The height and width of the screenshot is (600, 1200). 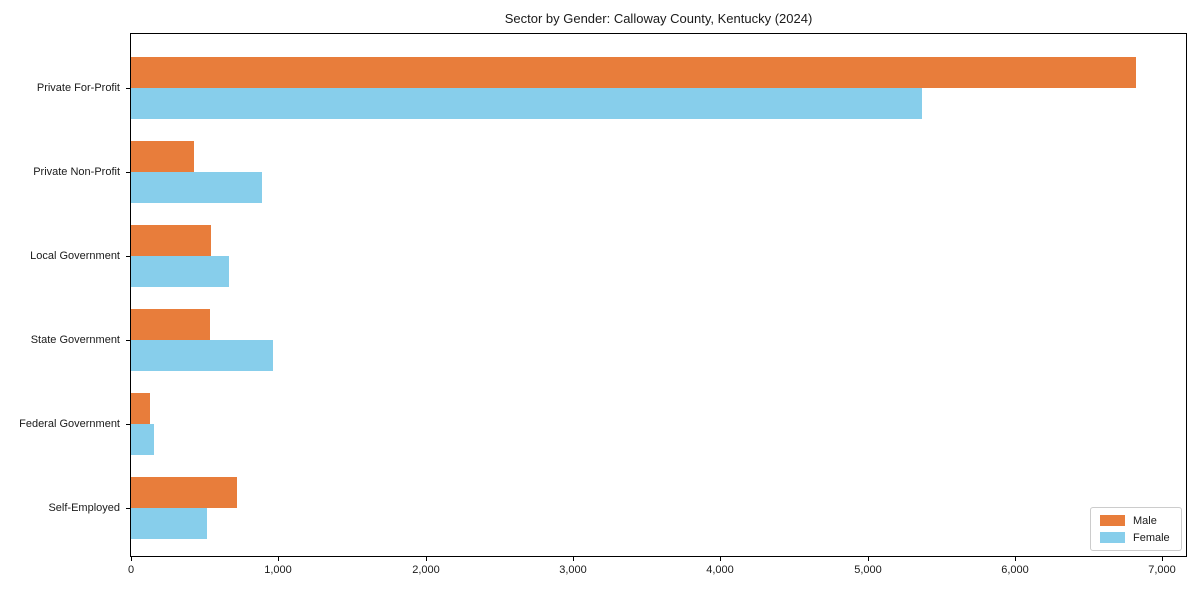 I want to click on x-tick-label: 5,000, so click(x=868, y=570).